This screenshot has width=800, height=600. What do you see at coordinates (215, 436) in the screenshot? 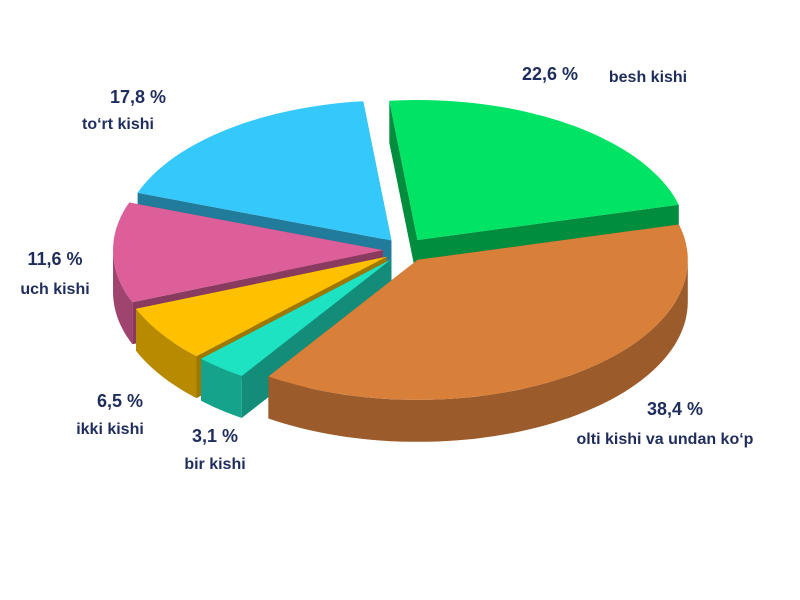
I see `value-label: 3,1 %` at bounding box center [215, 436].